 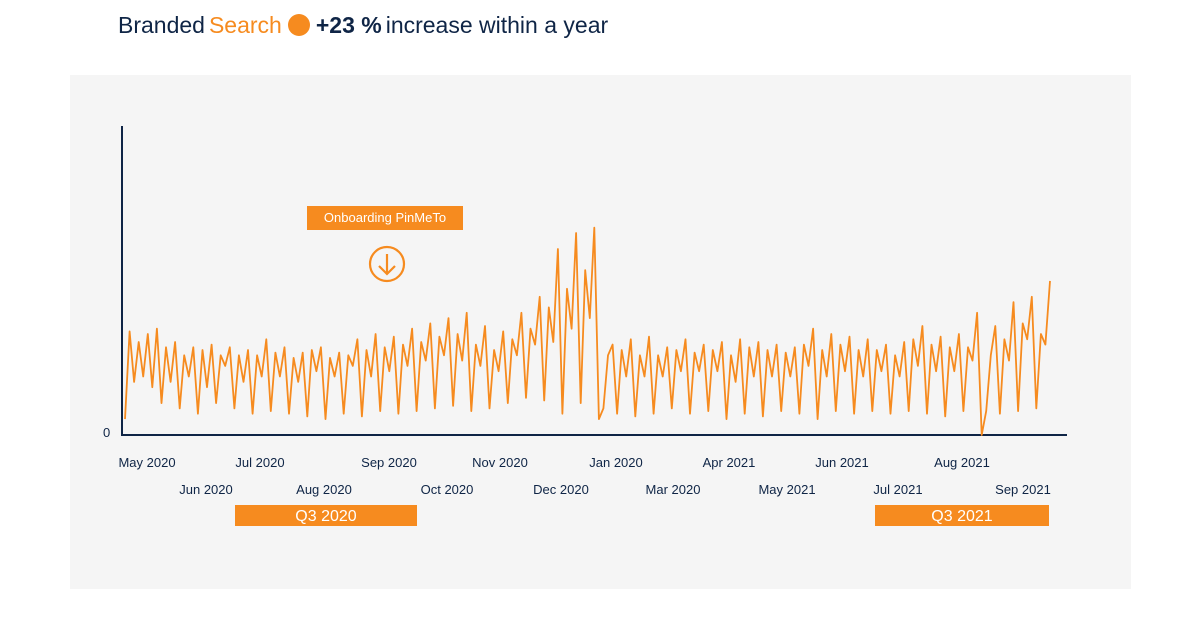 I want to click on title-accent: Search, so click(x=245, y=24).